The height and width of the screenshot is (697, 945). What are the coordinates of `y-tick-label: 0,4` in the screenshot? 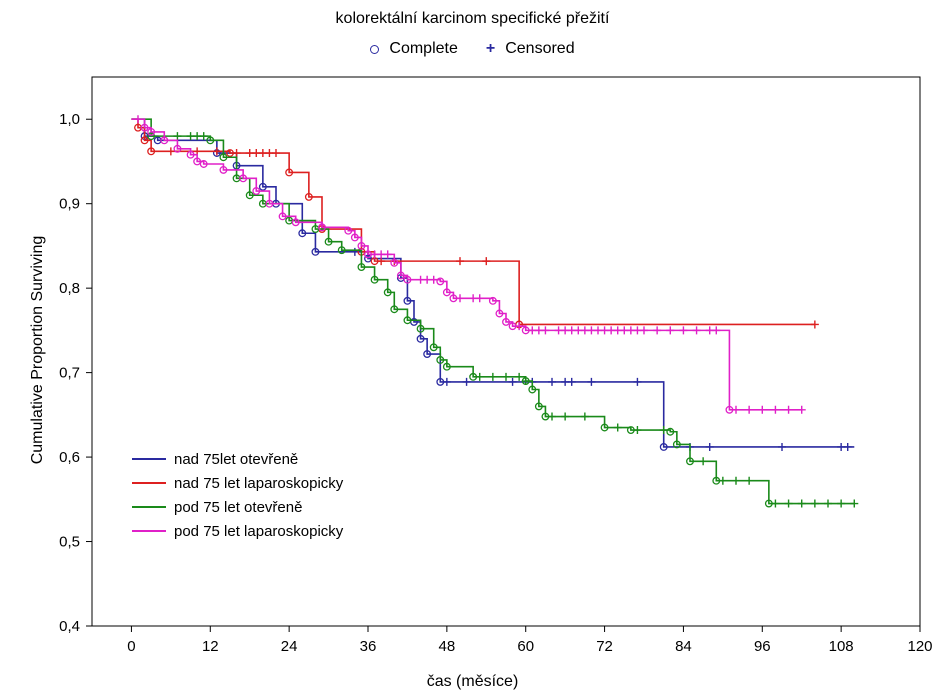 It's located at (69, 626).